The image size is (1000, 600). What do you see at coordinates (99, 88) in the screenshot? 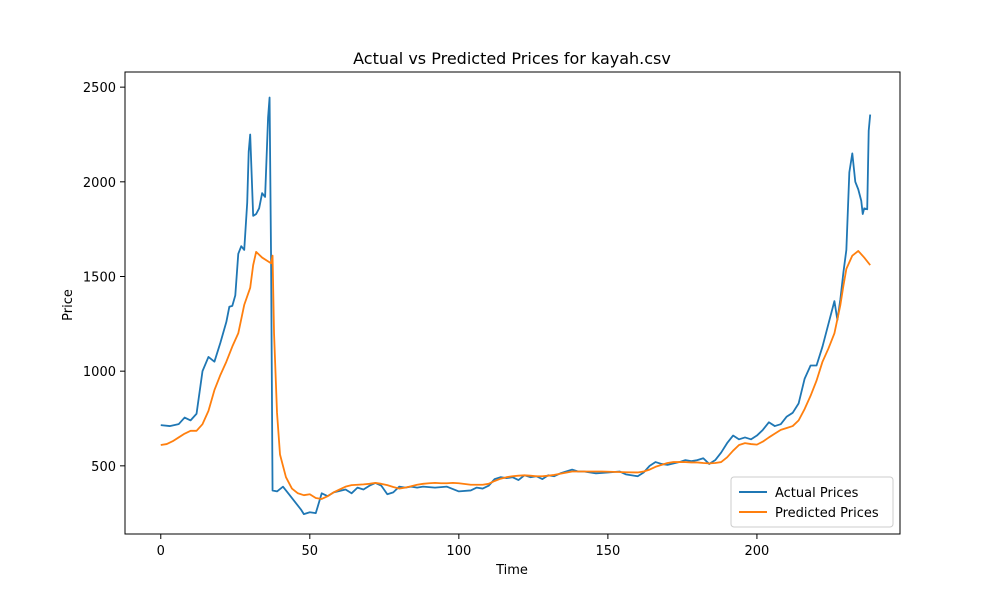
I see `y-tick-label: 2500` at bounding box center [99, 88].